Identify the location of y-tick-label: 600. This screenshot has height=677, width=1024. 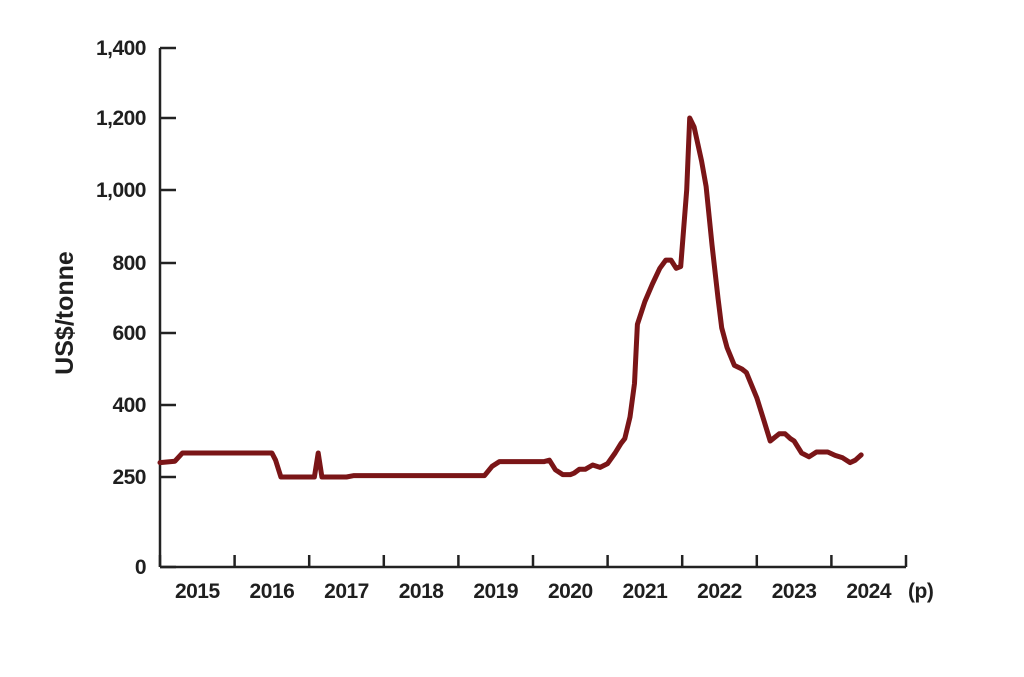
(129, 333).